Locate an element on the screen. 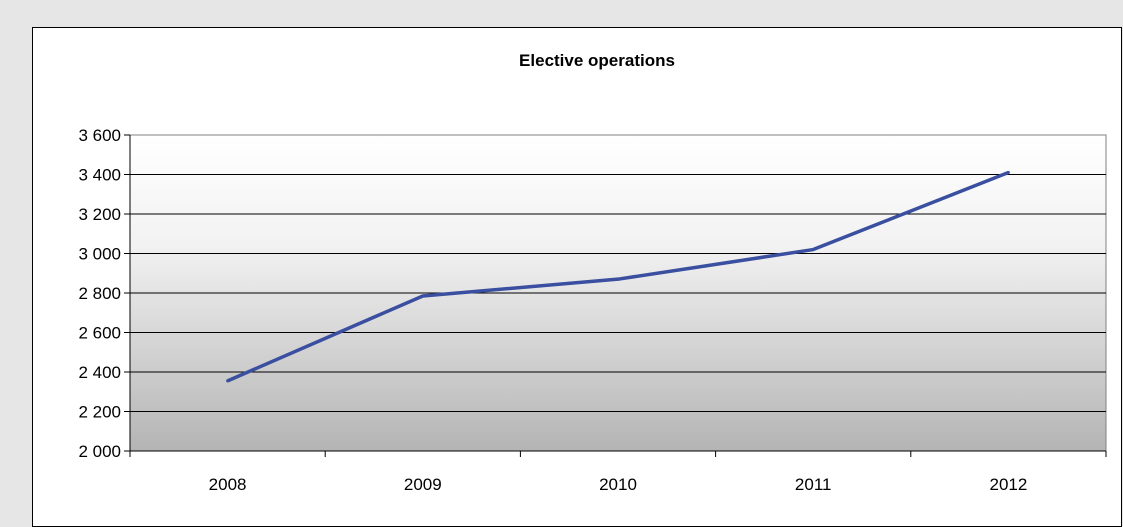  y-tick-label: 2 200 is located at coordinates (99, 412).